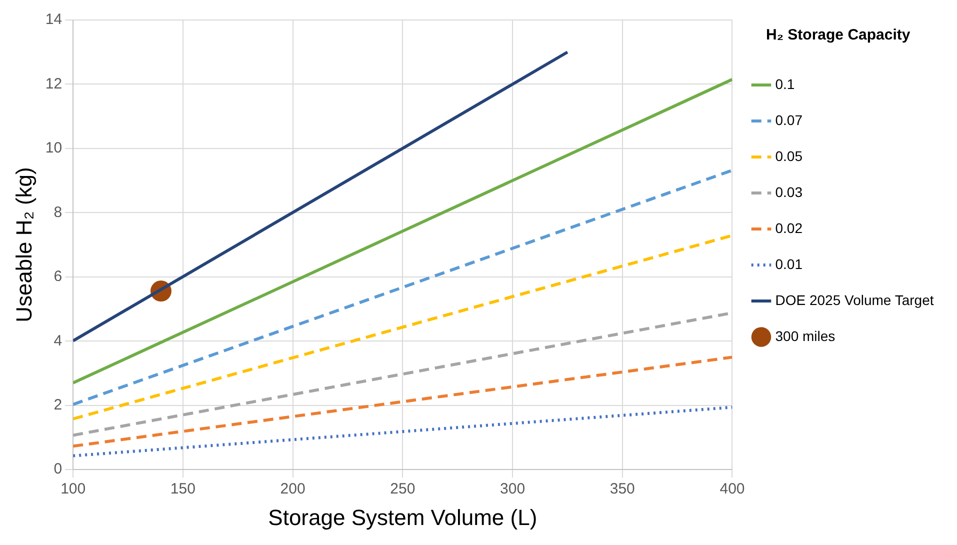 The width and height of the screenshot is (957, 545). Describe the element at coordinates (789, 192) in the screenshot. I see `legend-label: 0.03` at that location.